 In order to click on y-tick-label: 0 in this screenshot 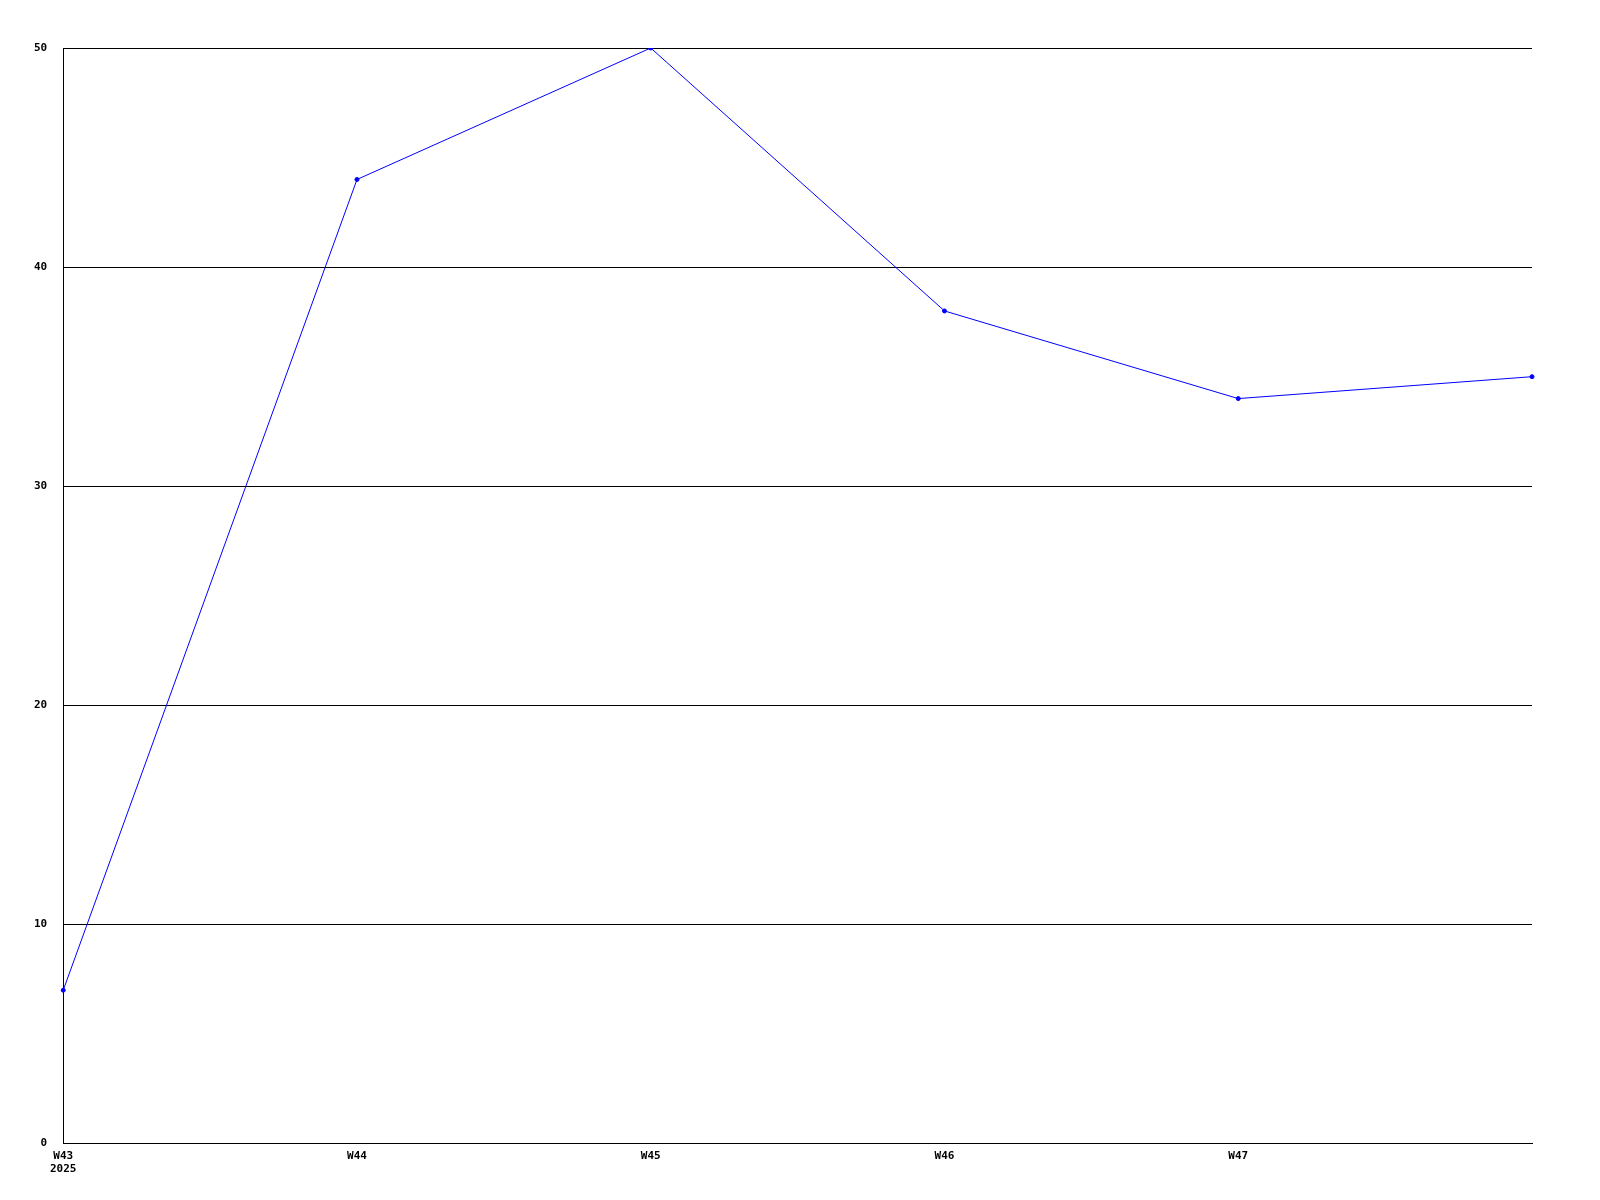, I will do `click(44, 1143)`.